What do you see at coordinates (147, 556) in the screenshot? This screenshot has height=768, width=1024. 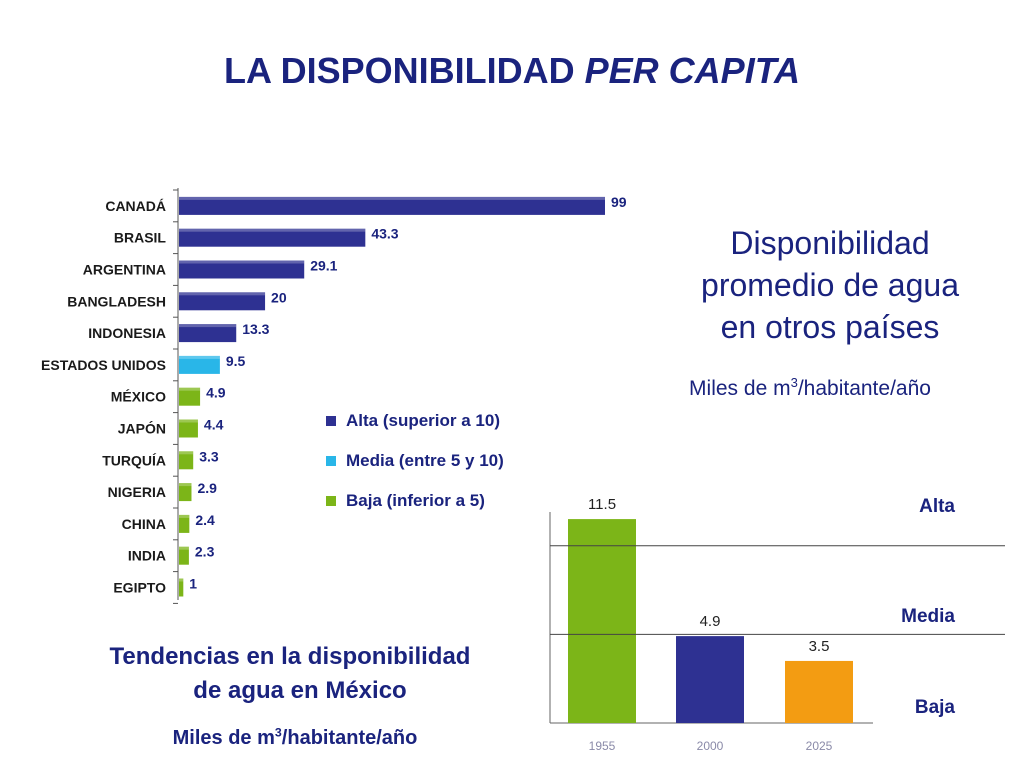 I see `category-label-india: INDIA` at bounding box center [147, 556].